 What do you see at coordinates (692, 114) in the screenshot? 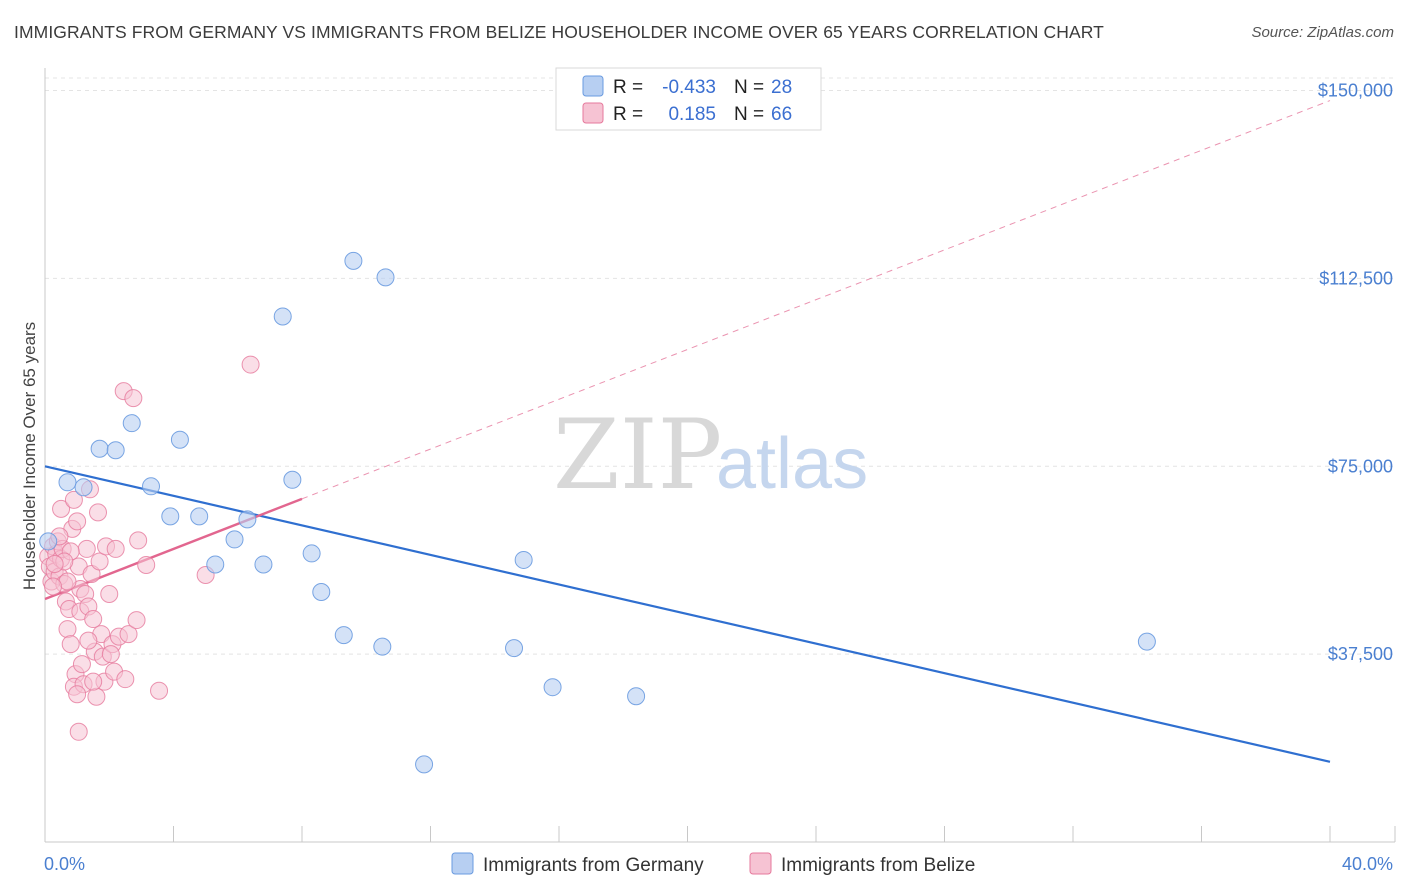
I see `legend-belize-r-value: 0.185` at bounding box center [692, 114].